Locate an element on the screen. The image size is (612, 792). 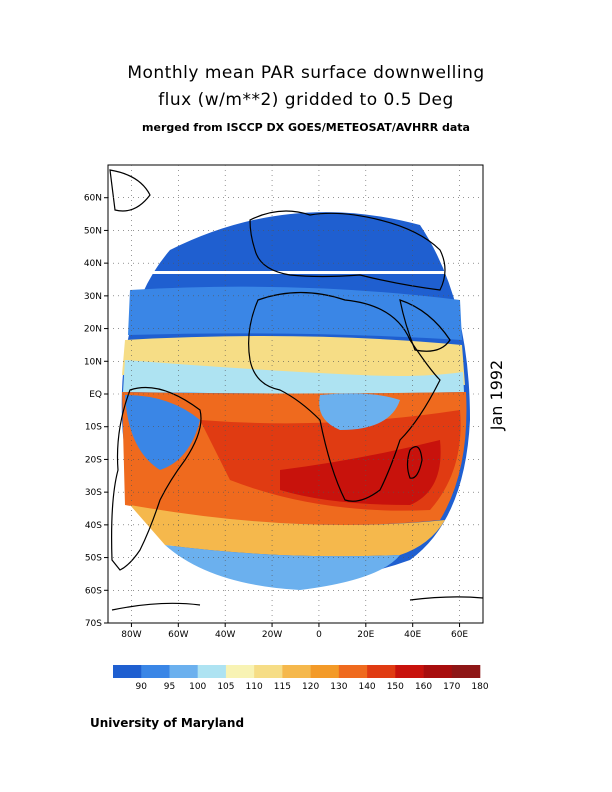
coast-africa is located at coordinates (344, 396).